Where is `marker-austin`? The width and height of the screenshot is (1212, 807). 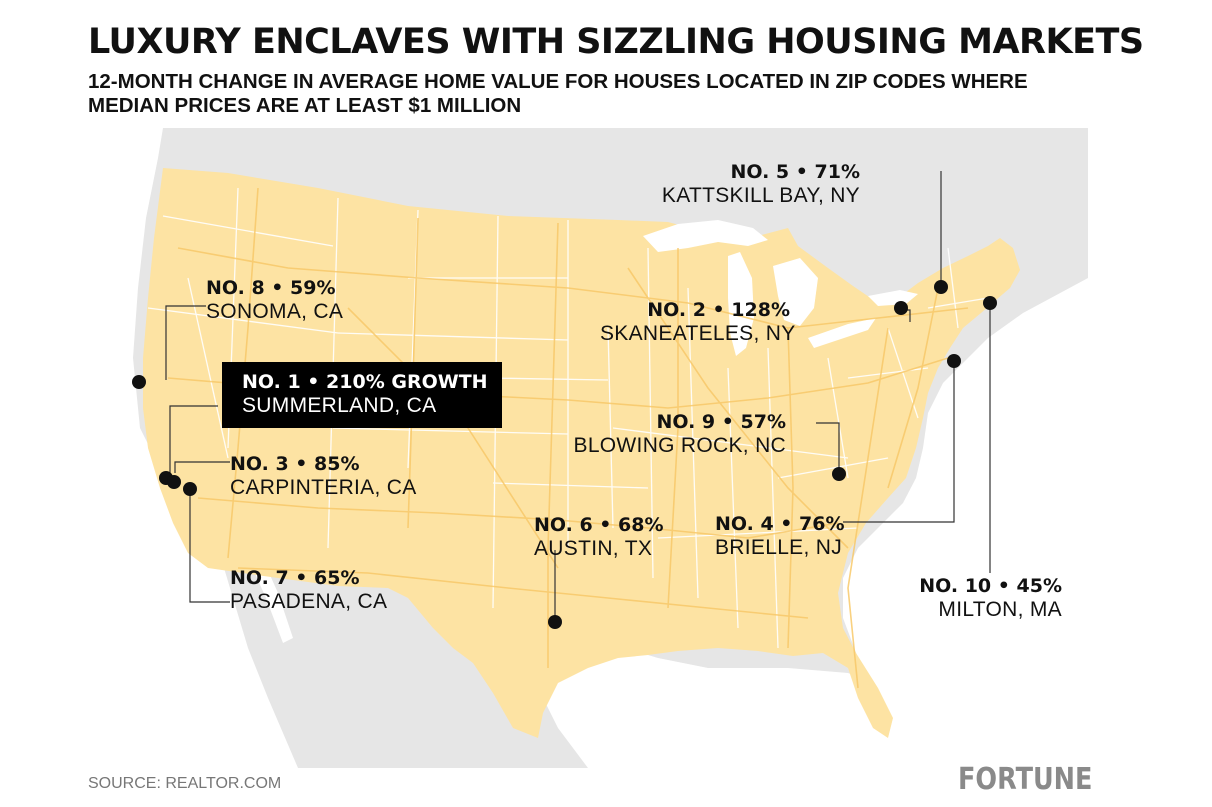
marker-austin is located at coordinates (555, 622).